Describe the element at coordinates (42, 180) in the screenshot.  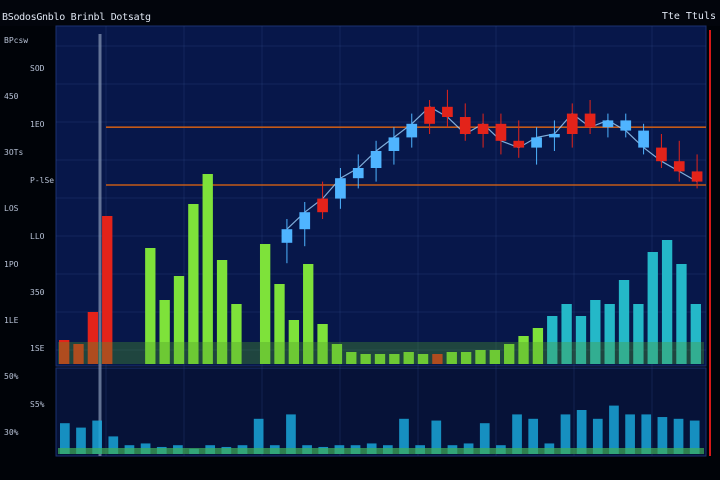
I see `price-axis-label: P-lSe` at that location.